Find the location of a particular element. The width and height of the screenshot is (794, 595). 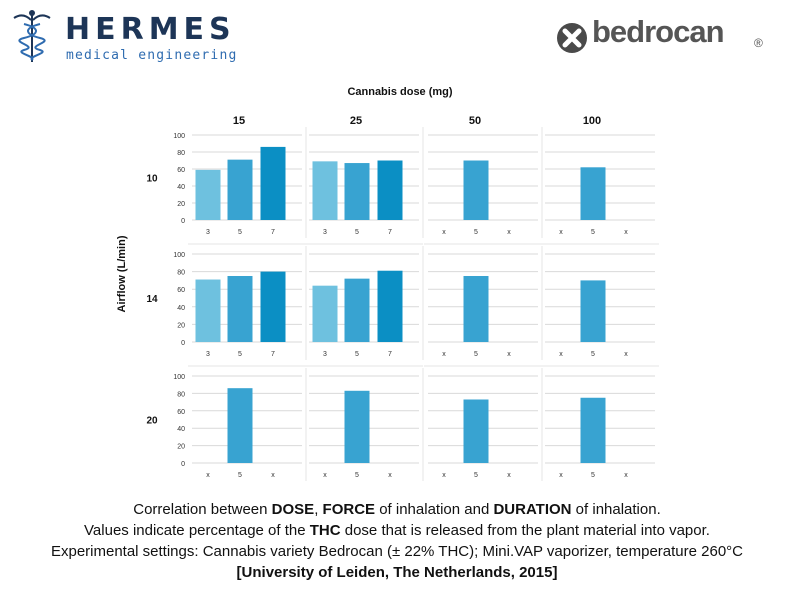

panel-20-100: x 5 x is located at coordinates (600, 427).